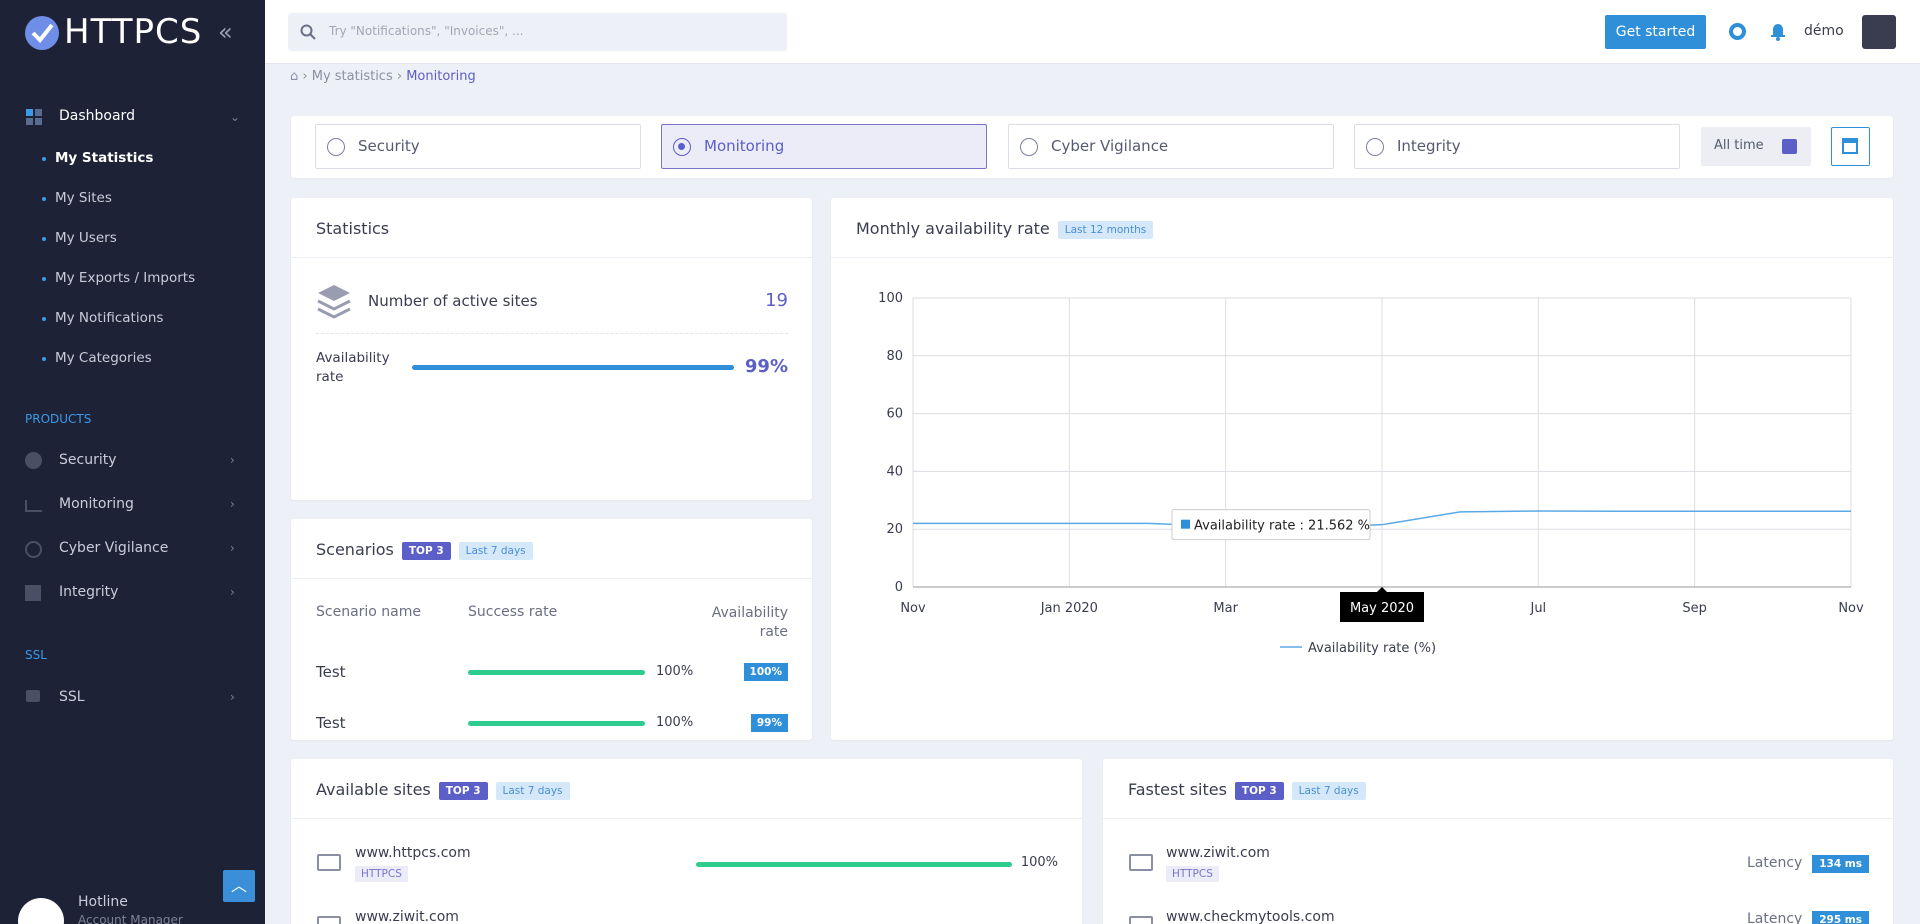  Describe the element at coordinates (41, 911) in the screenshot. I see `avatar` at that location.